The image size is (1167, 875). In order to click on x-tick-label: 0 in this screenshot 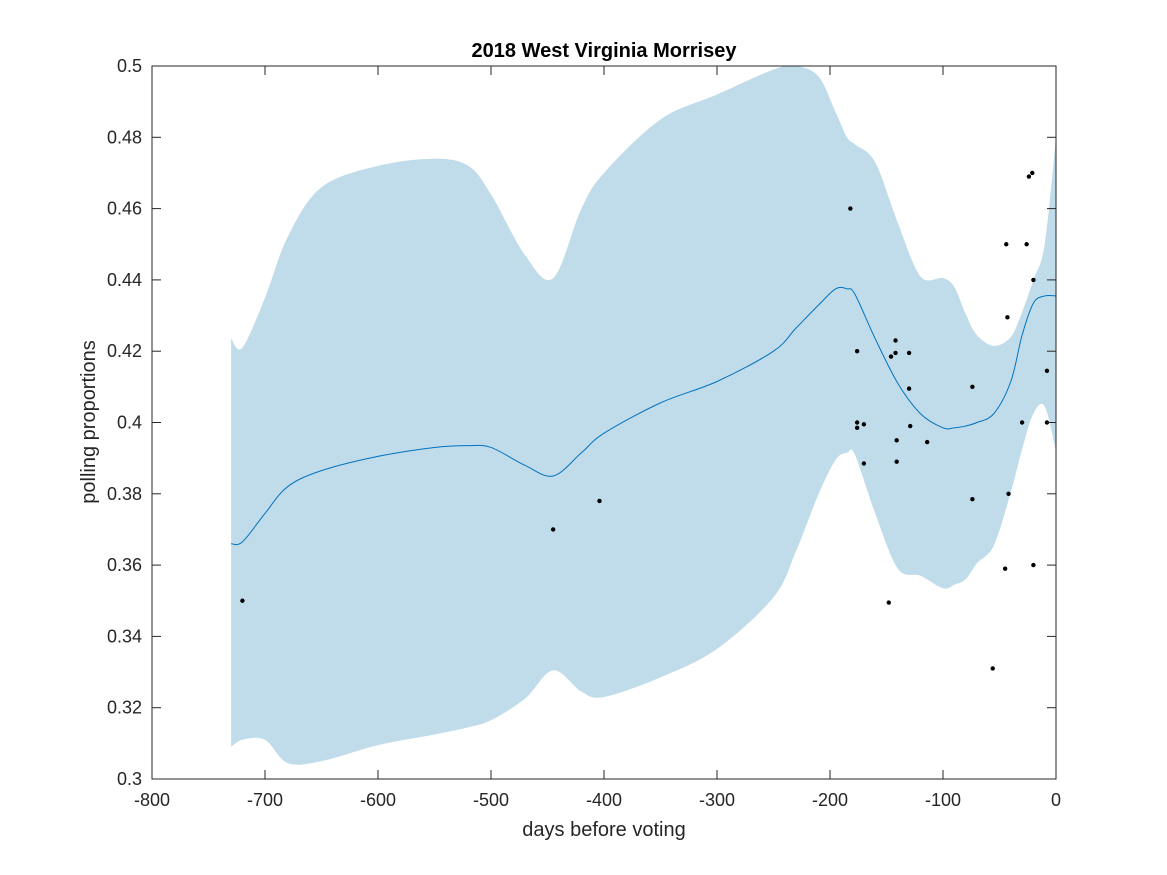, I will do `click(1056, 800)`.